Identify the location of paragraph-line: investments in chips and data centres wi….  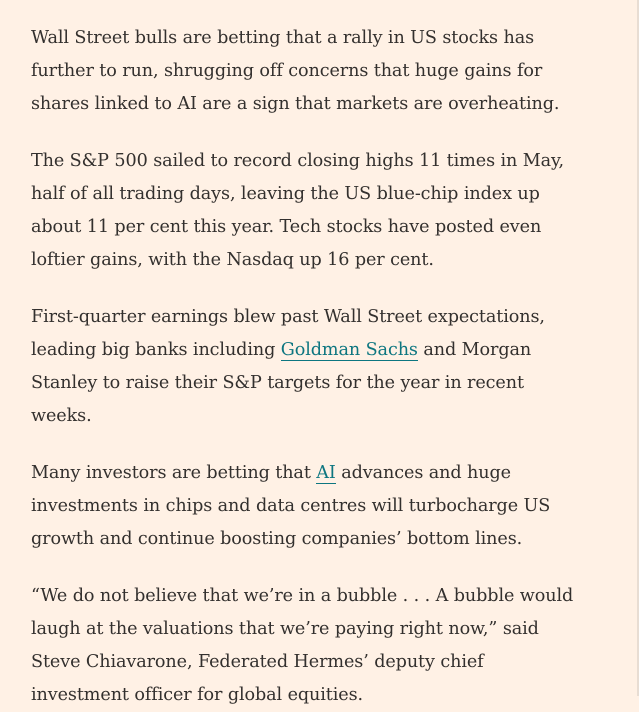
(291, 506).